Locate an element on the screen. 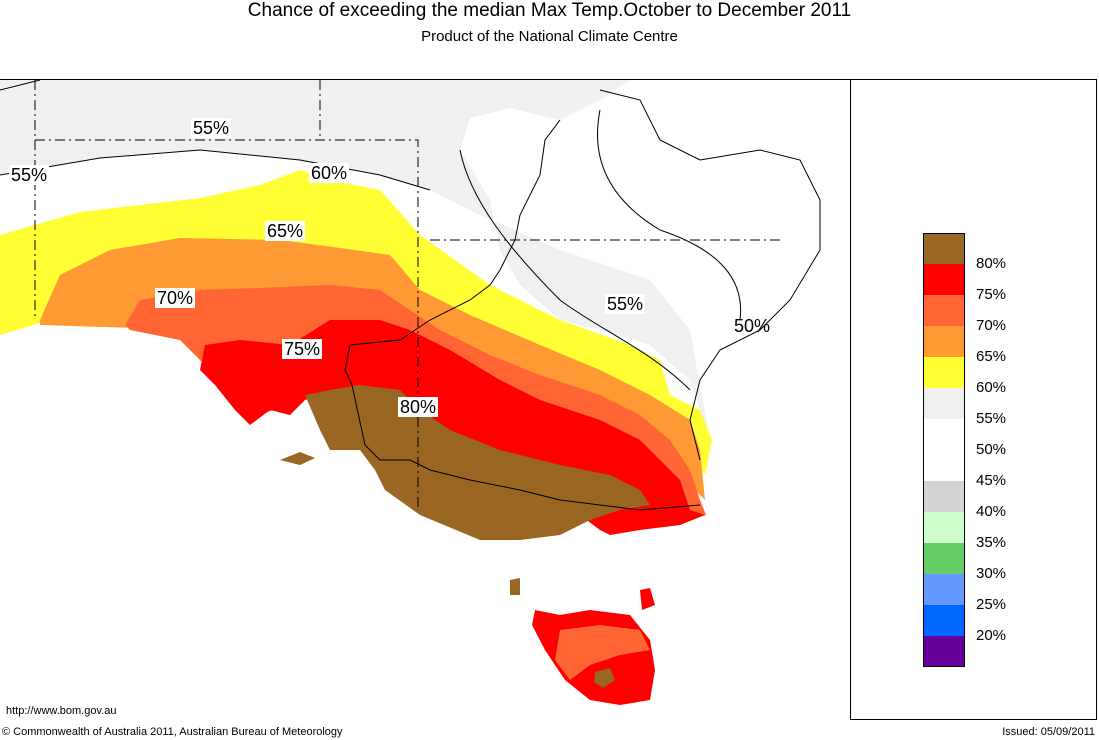 The image size is (1099, 740). legend-label: 30% is located at coordinates (991, 573).